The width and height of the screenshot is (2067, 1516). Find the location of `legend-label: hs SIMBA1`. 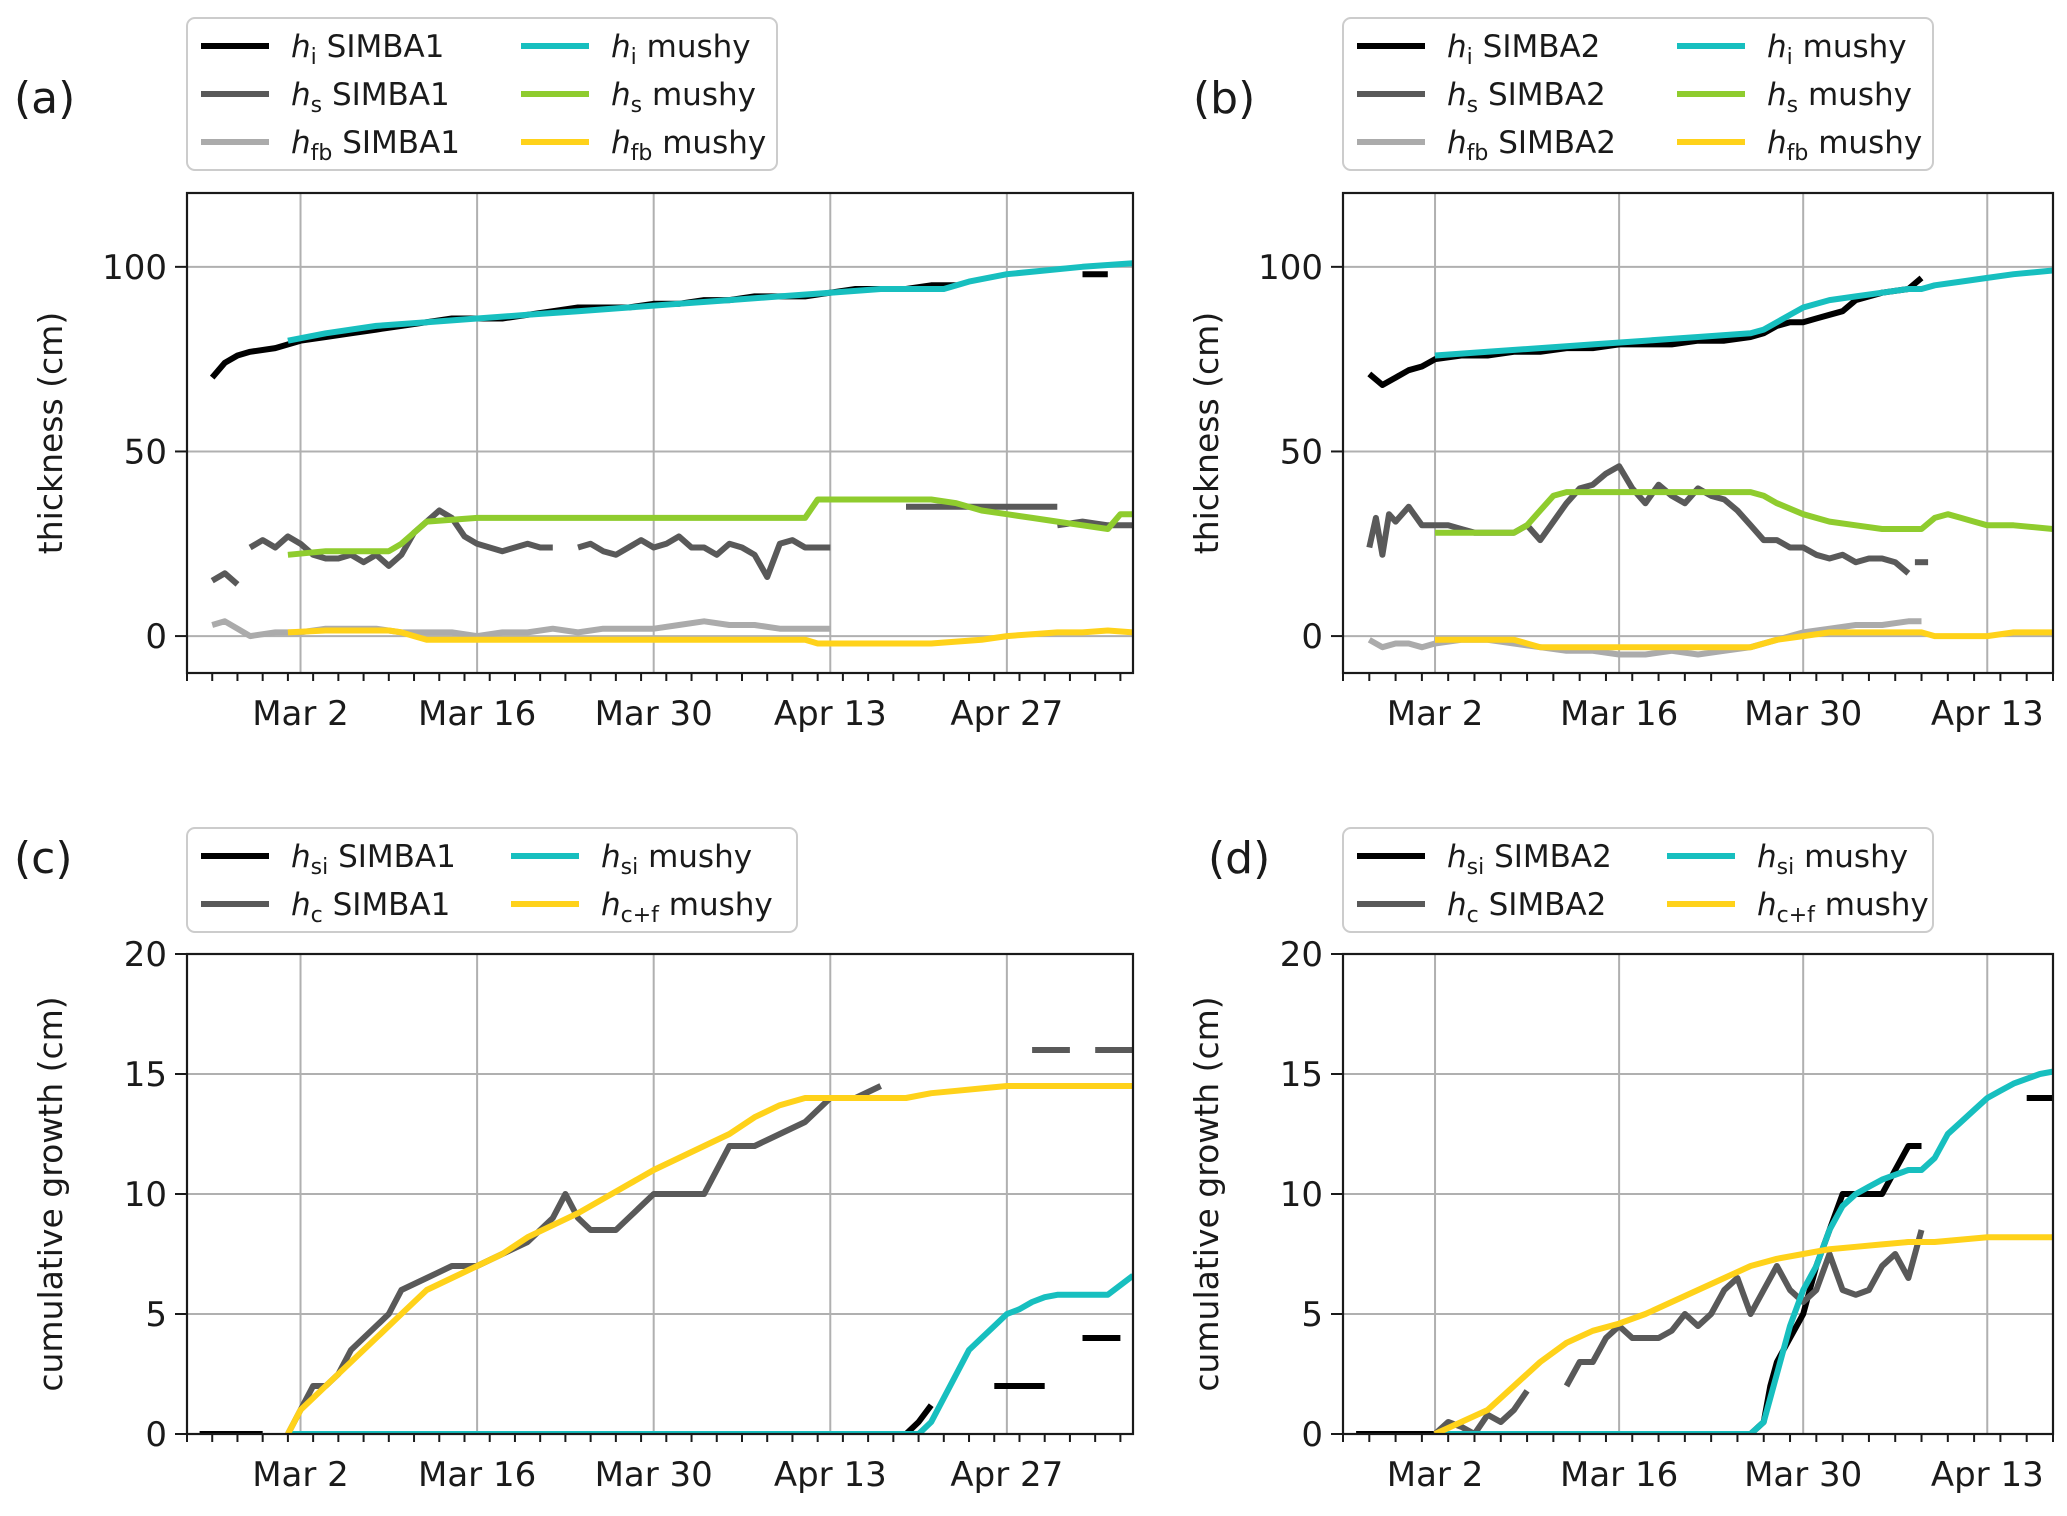

legend-label: hs SIMBA1 is located at coordinates (370, 97).